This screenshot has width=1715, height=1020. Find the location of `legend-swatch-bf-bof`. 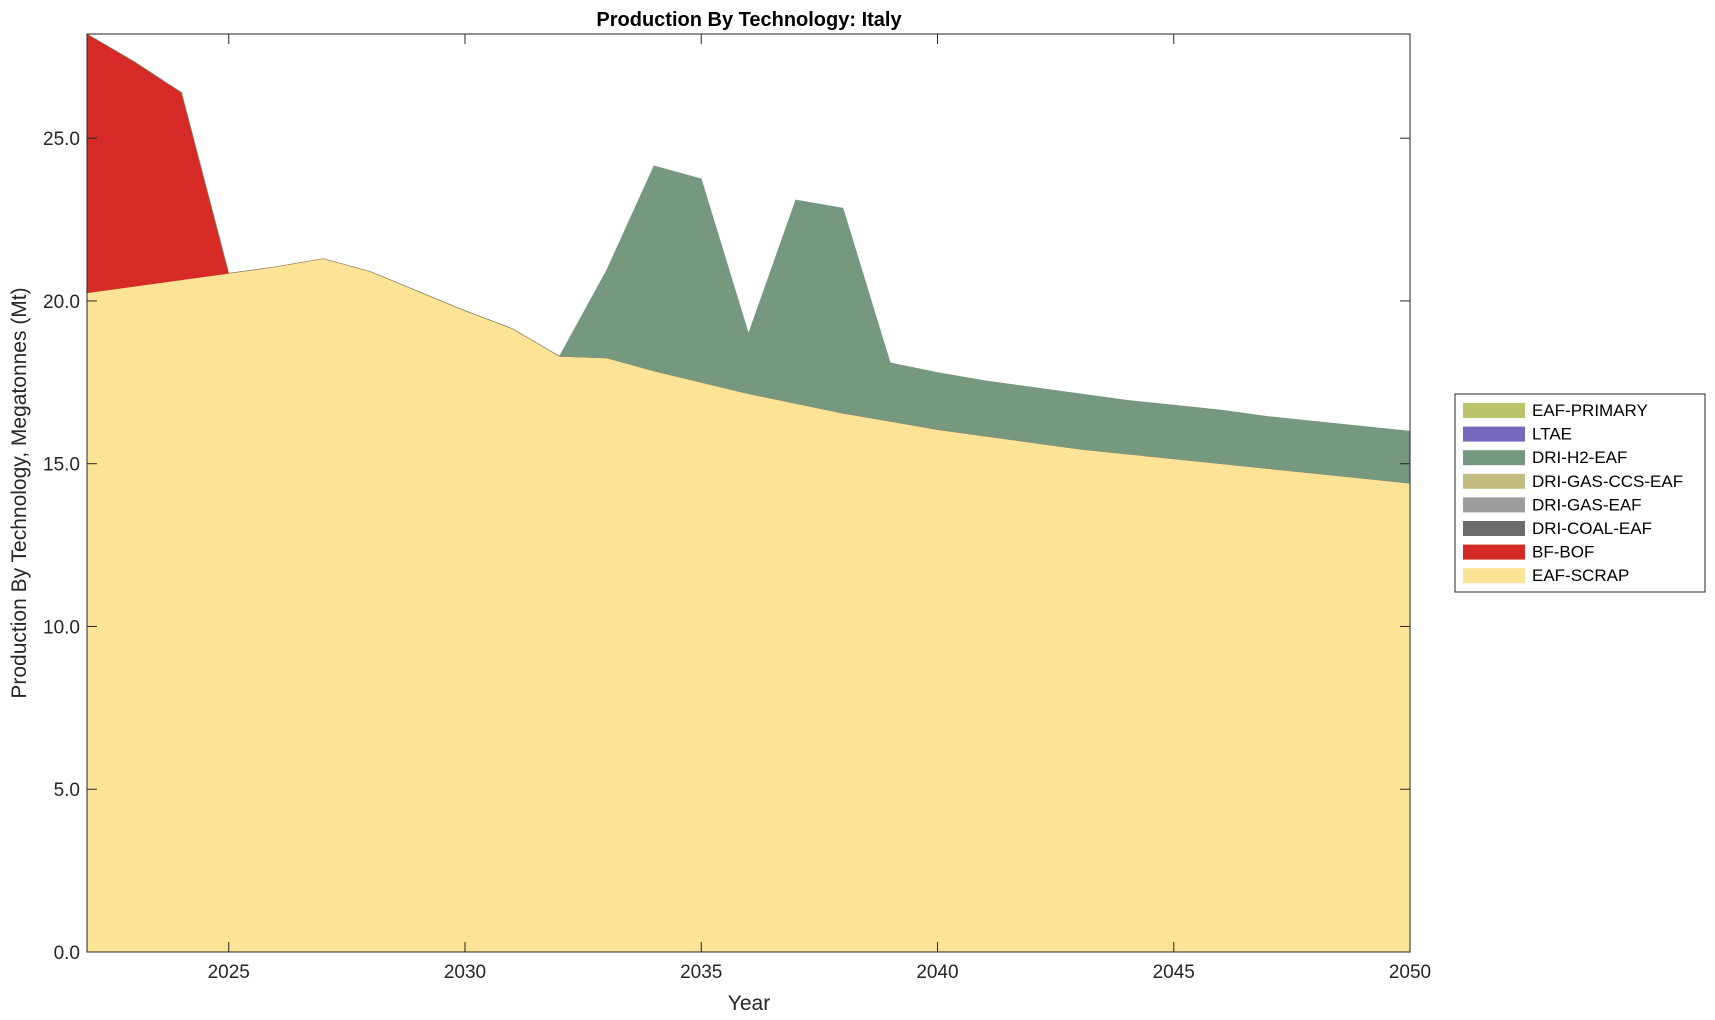

legend-swatch-bf-bof is located at coordinates (1494, 552).